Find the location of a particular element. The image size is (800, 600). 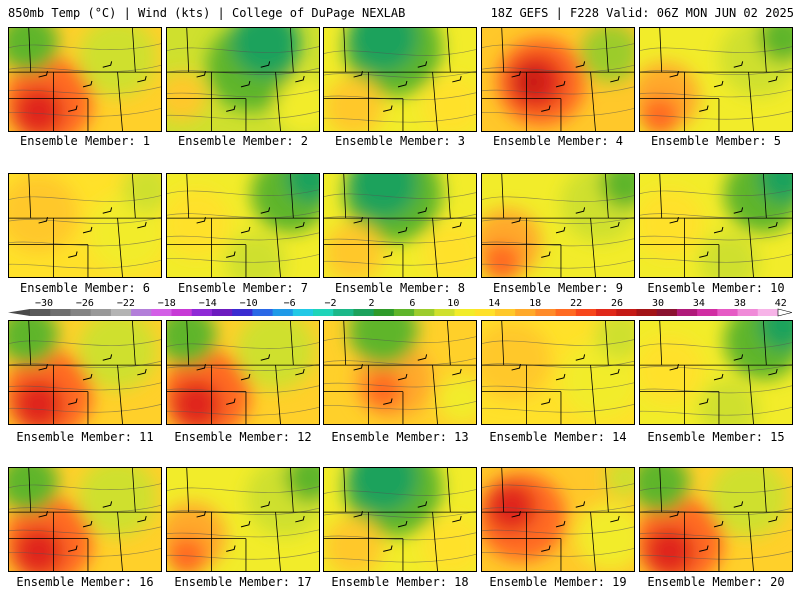

ensemble-member-label: Ensemble Member: 12 is located at coordinates (243, 437).